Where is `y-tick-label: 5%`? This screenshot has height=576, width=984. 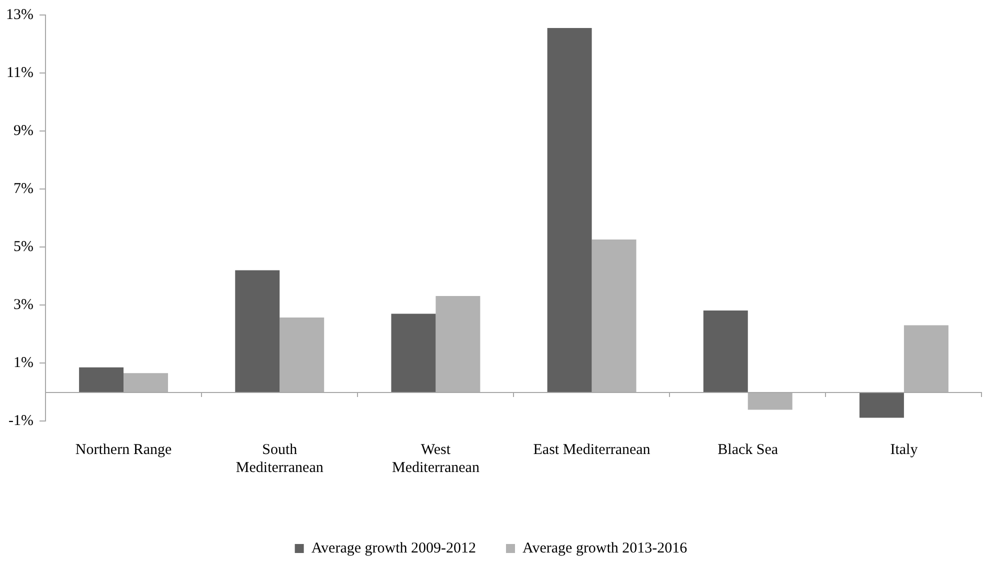 y-tick-label: 5% is located at coordinates (23, 246).